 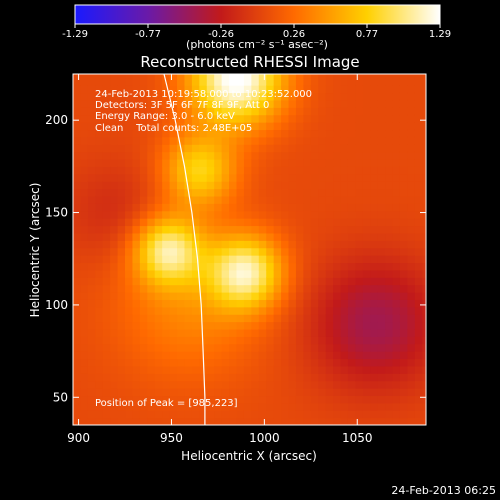 What do you see at coordinates (60, 397) in the screenshot?
I see `y-tick-label: 50` at bounding box center [60, 397].